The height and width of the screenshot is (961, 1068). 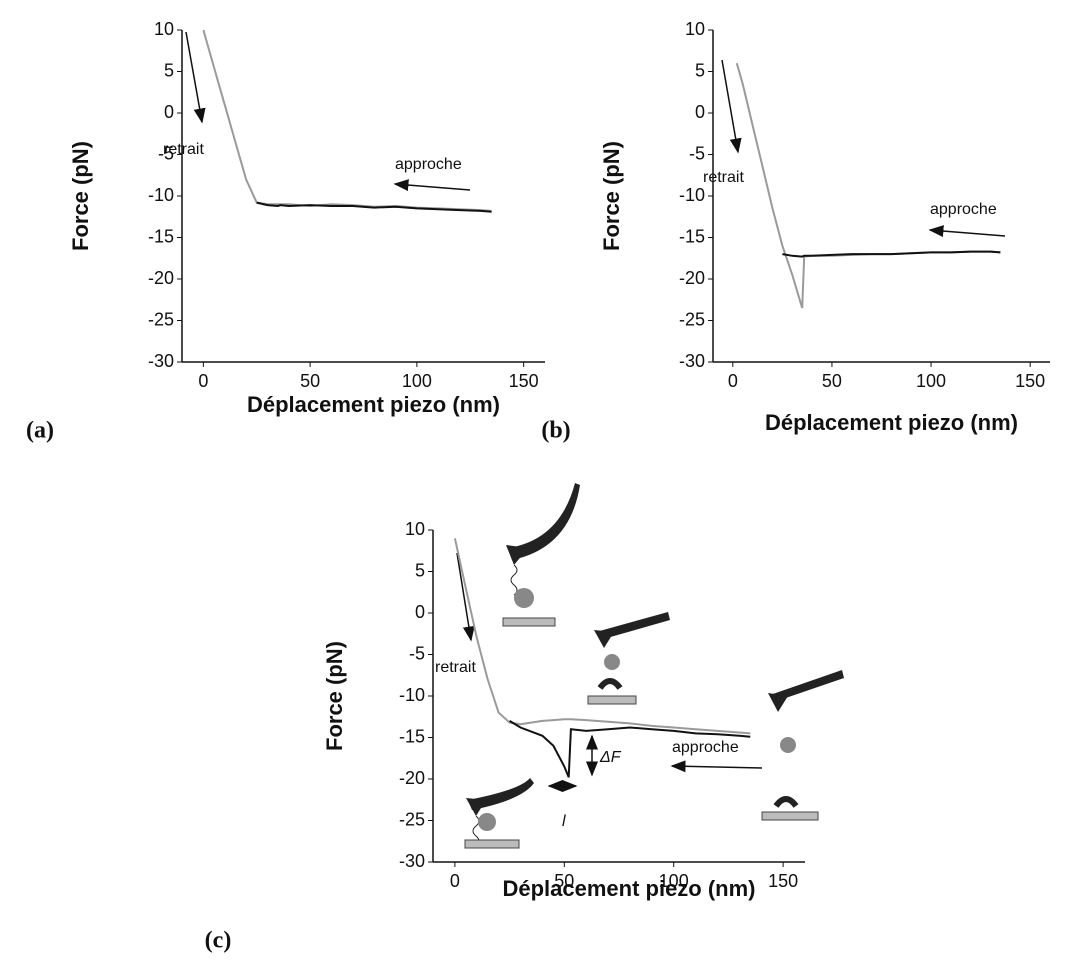 What do you see at coordinates (610, 757) in the screenshot?
I see `annotation: ΔF` at bounding box center [610, 757].